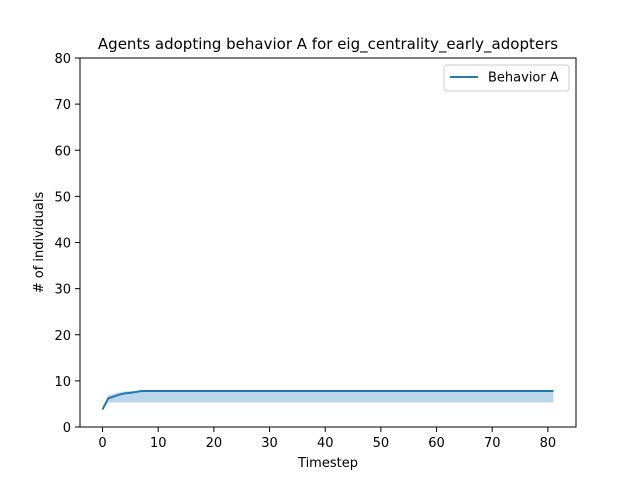 The height and width of the screenshot is (480, 640). Describe the element at coordinates (67, 428) in the screenshot. I see `y-tick-label: 0` at that location.